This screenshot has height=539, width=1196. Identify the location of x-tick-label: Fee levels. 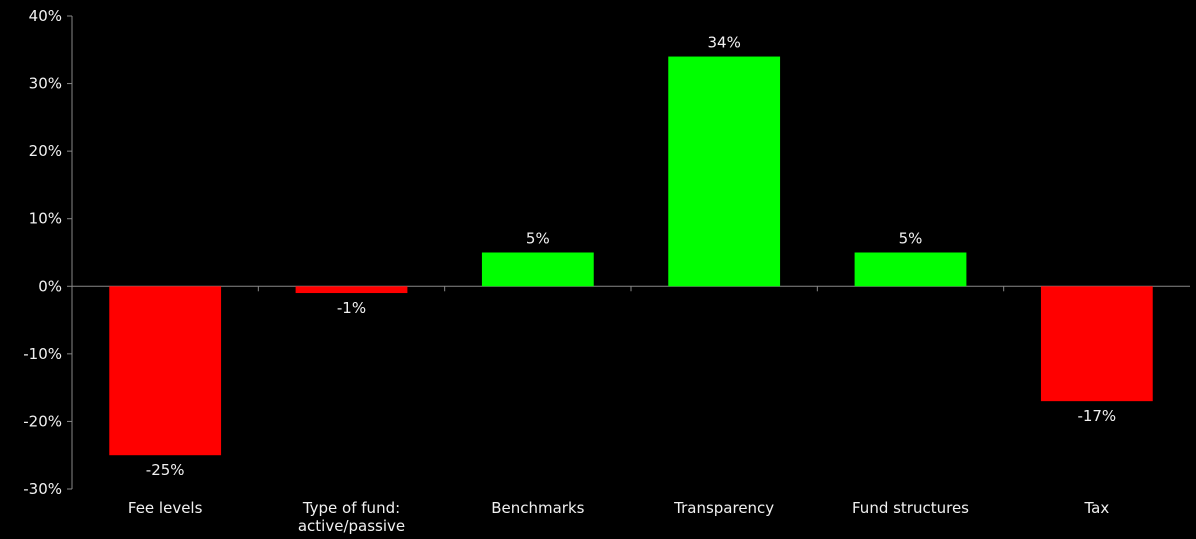
(165, 508).